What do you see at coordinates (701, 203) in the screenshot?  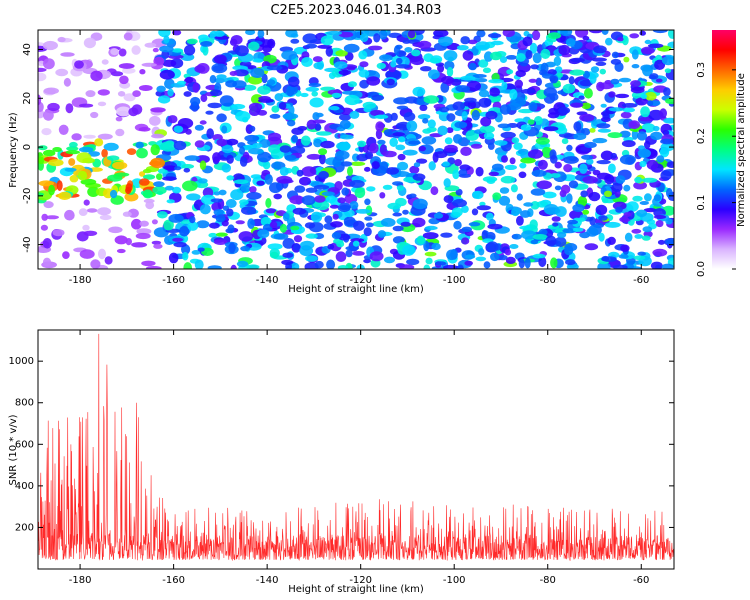 I see `colorbar-tick-label: 0.1` at bounding box center [701, 203].